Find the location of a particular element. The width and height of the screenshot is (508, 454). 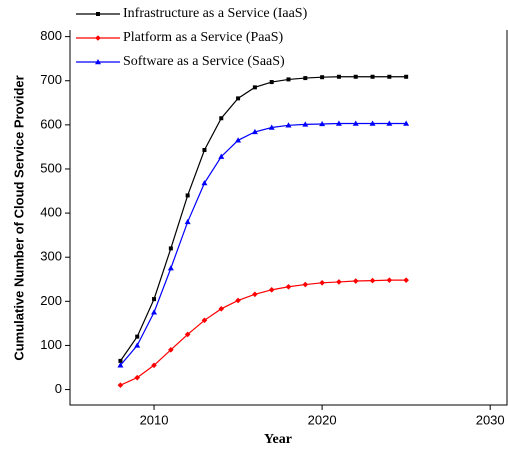

y-tick-label: 300 is located at coordinates (51, 256).